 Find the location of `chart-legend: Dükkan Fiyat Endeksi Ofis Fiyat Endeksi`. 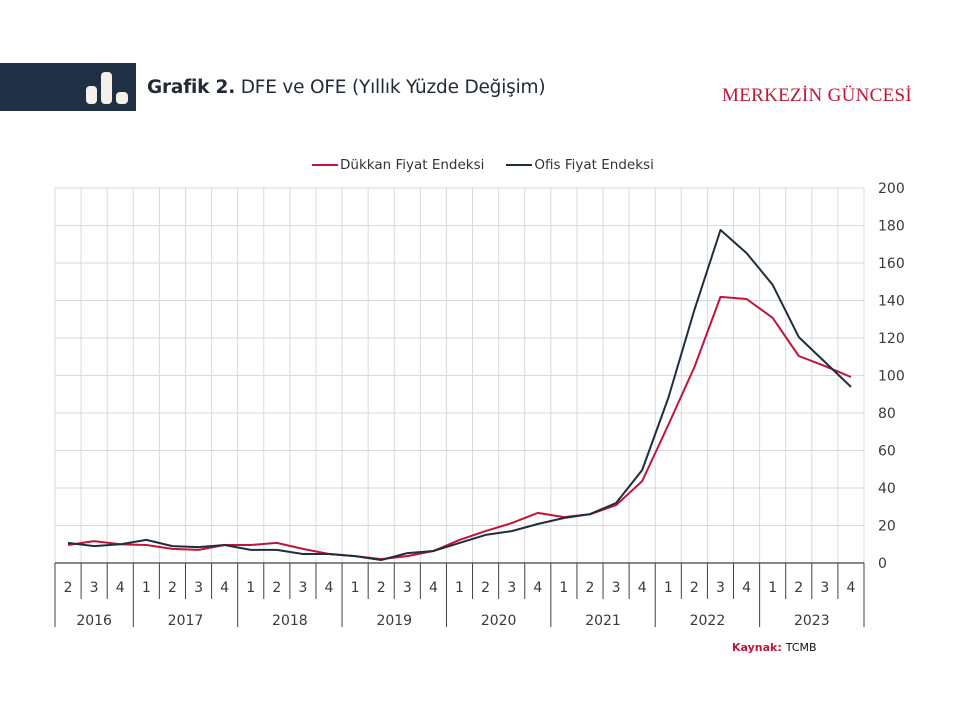

chart-legend: Dükkan Fiyat Endeksi Ofis Fiyat Endeksi is located at coordinates (483, 165).